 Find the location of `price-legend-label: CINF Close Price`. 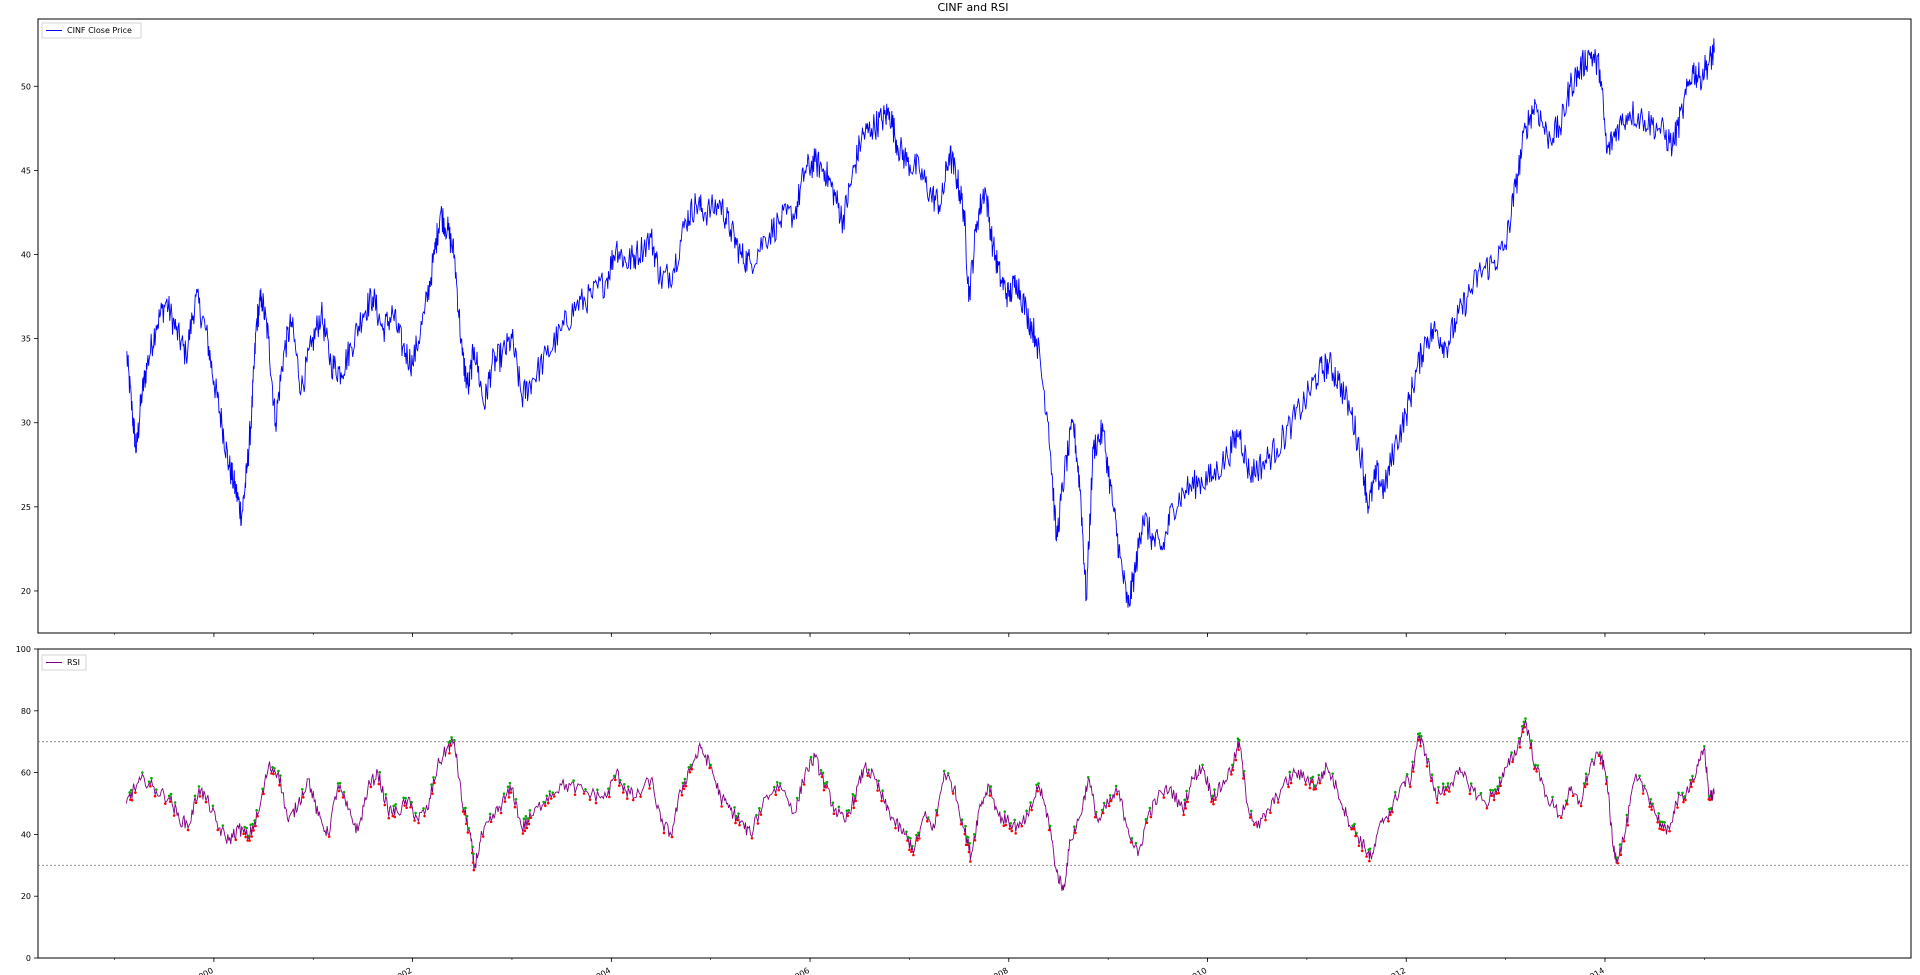

price-legend-label: CINF Close Price is located at coordinates (99, 30).